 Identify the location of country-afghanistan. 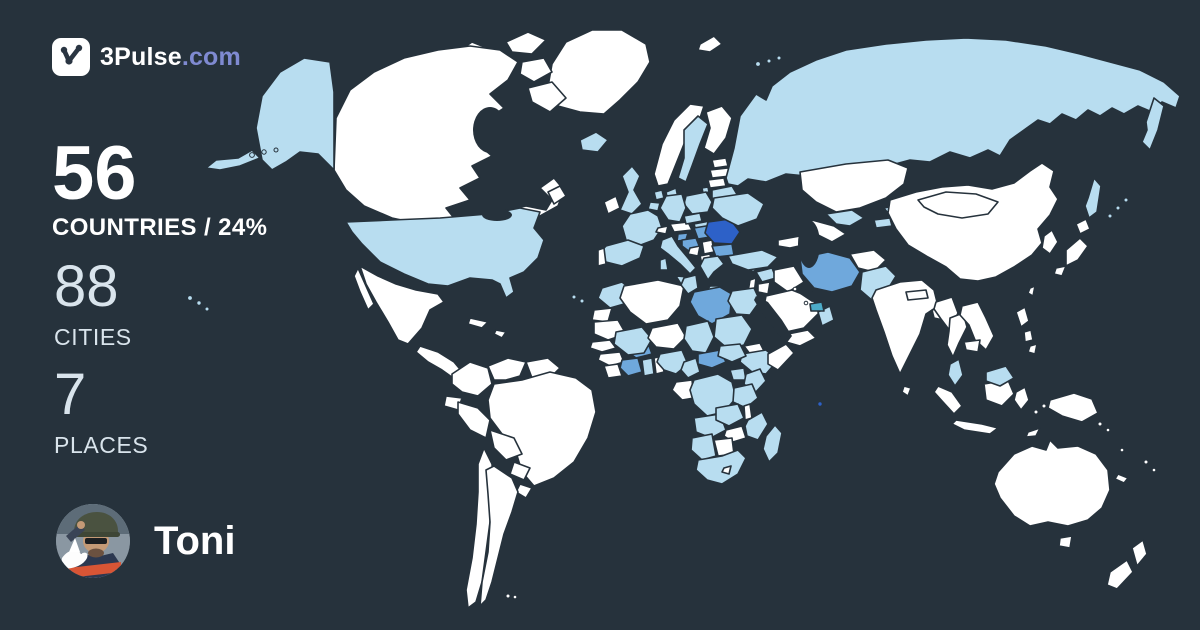
(868, 261).